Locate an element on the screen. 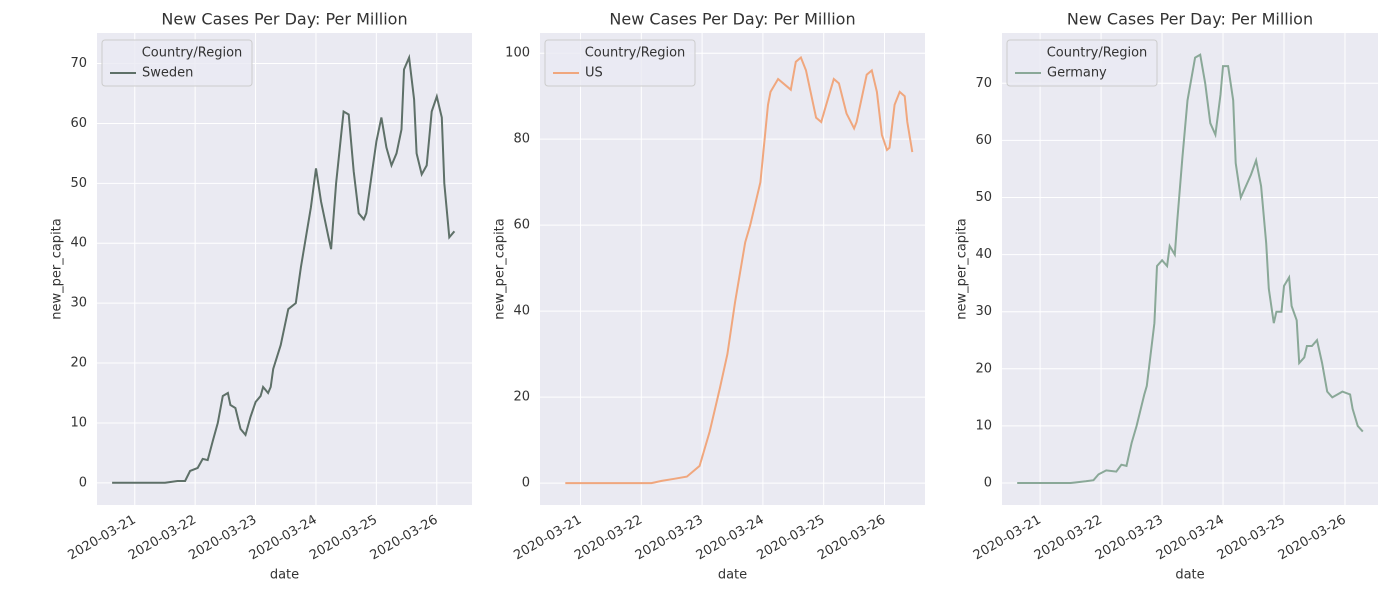  legend-label: Germany is located at coordinates (1077, 73).